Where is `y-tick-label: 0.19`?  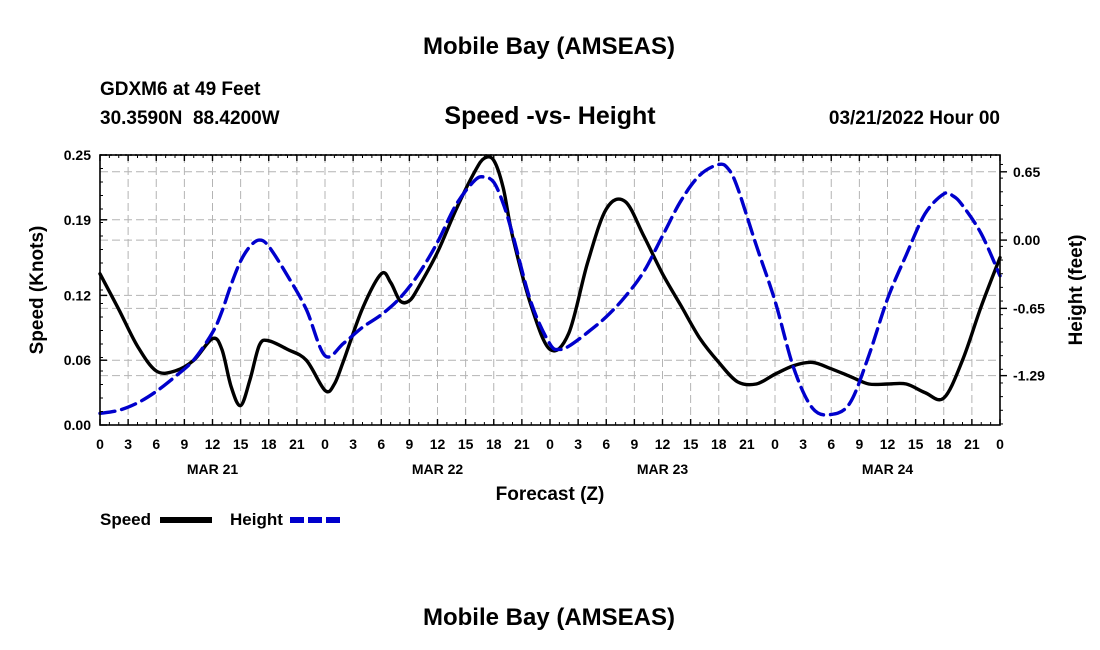
y-tick-label: 0.19 is located at coordinates (77, 220).